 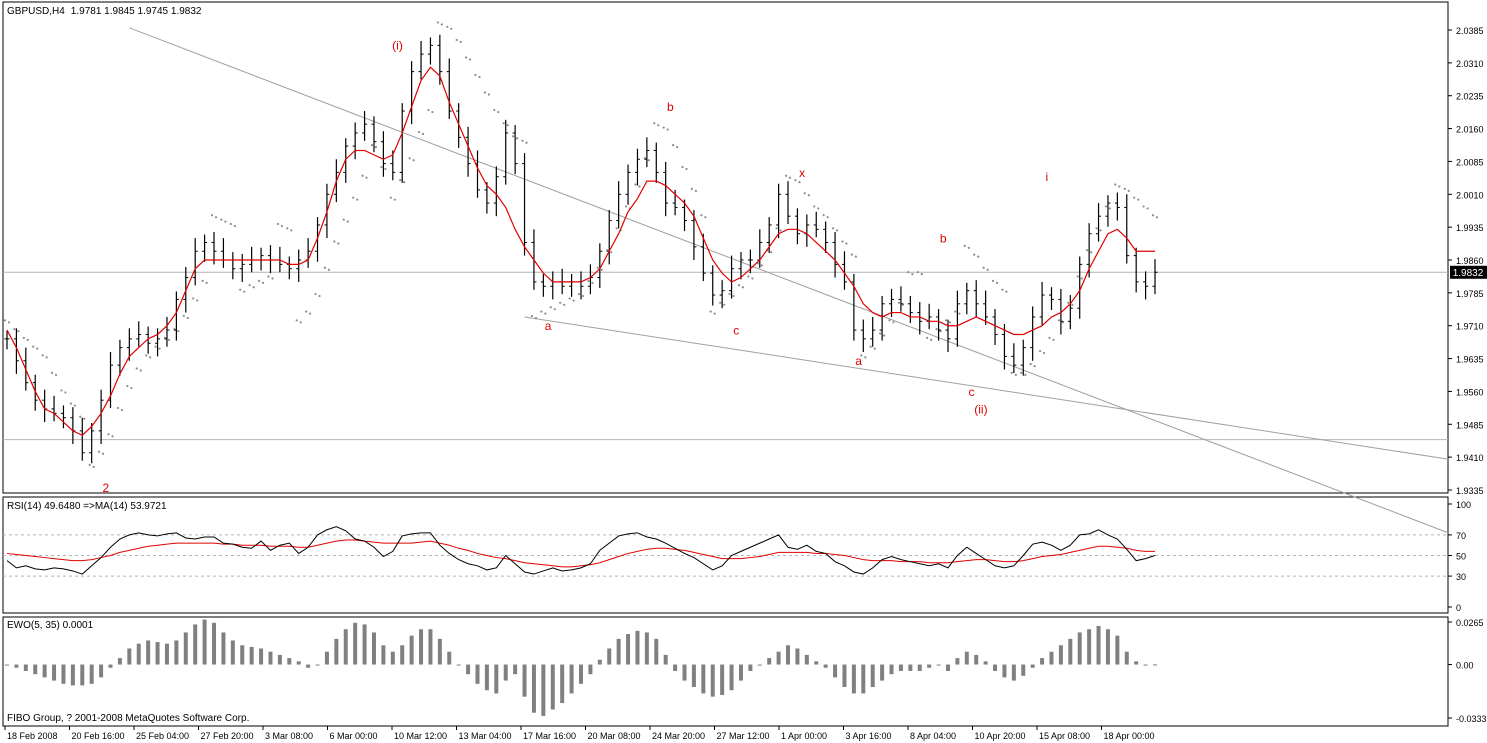 What do you see at coordinates (670, 107) in the screenshot?
I see `wave-label: b` at bounding box center [670, 107].